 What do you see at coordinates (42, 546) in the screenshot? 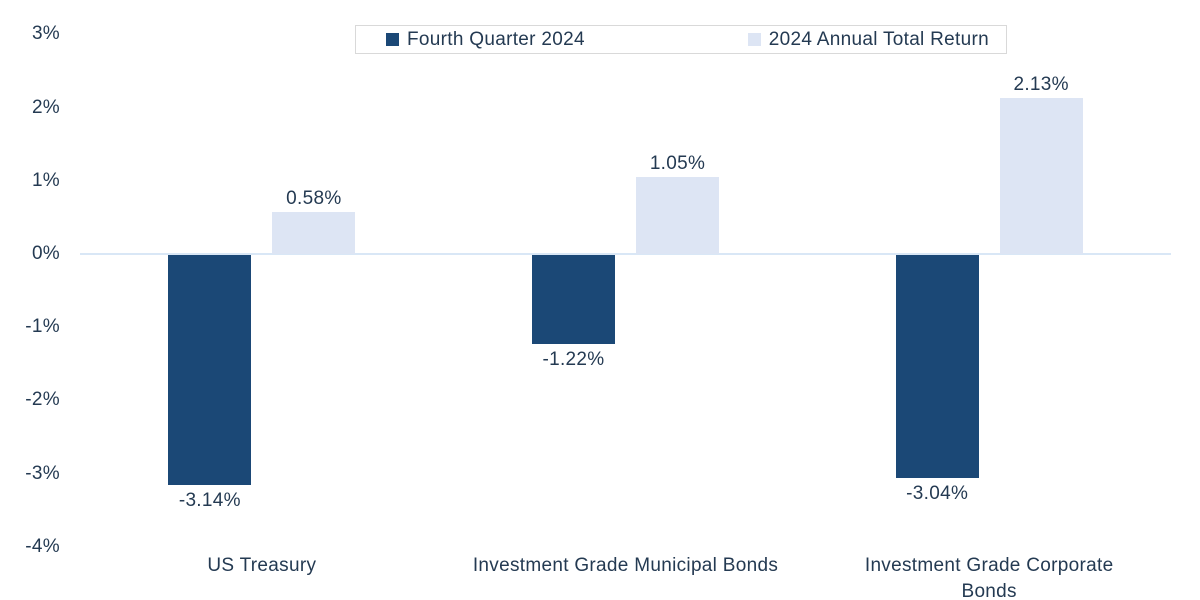
I see `y-axis-tick-label: -4%` at bounding box center [42, 546].